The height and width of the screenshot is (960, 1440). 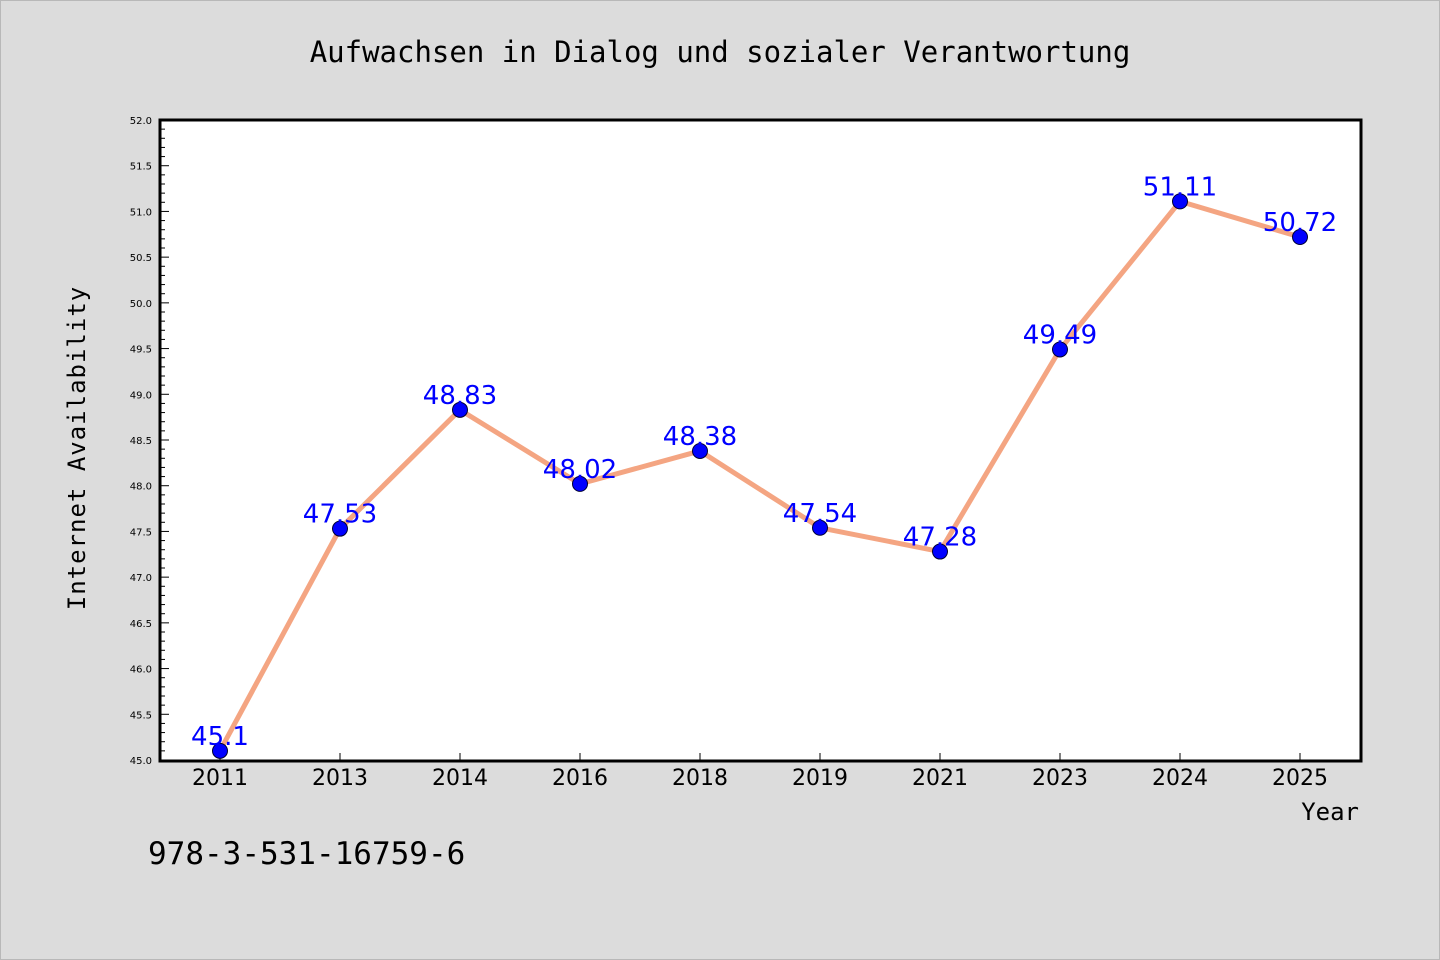 What do you see at coordinates (1300, 223) in the screenshot?
I see `data-label: 50.72` at bounding box center [1300, 223].